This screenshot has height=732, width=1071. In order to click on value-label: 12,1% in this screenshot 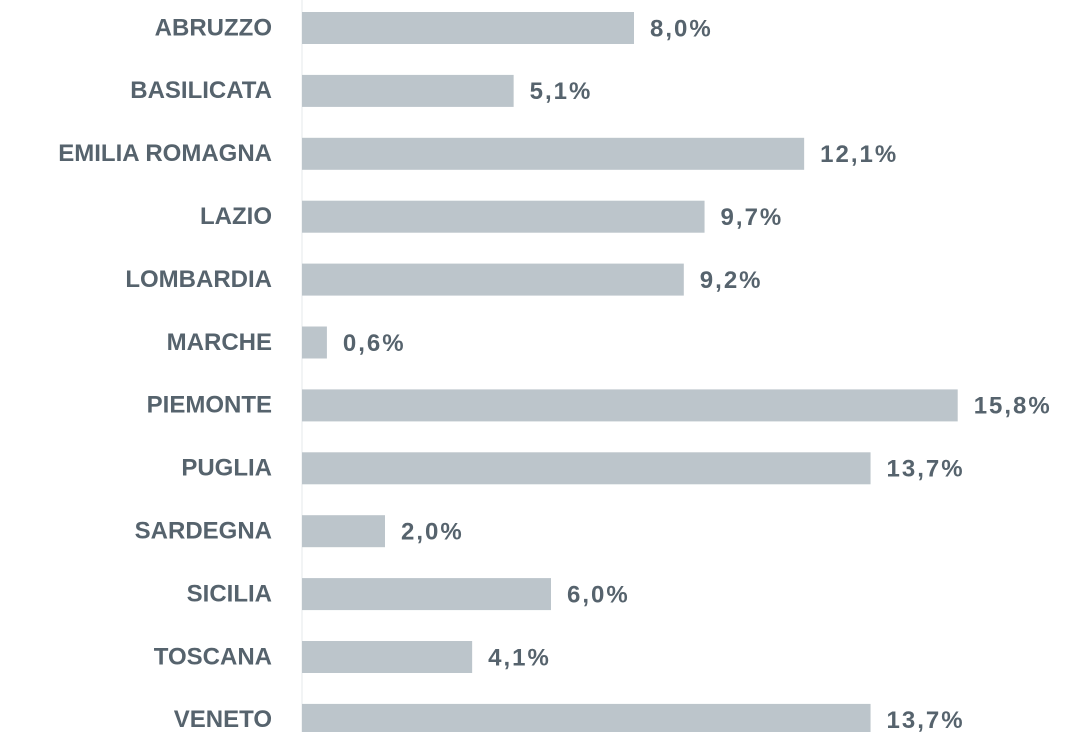, I will do `click(859, 154)`.